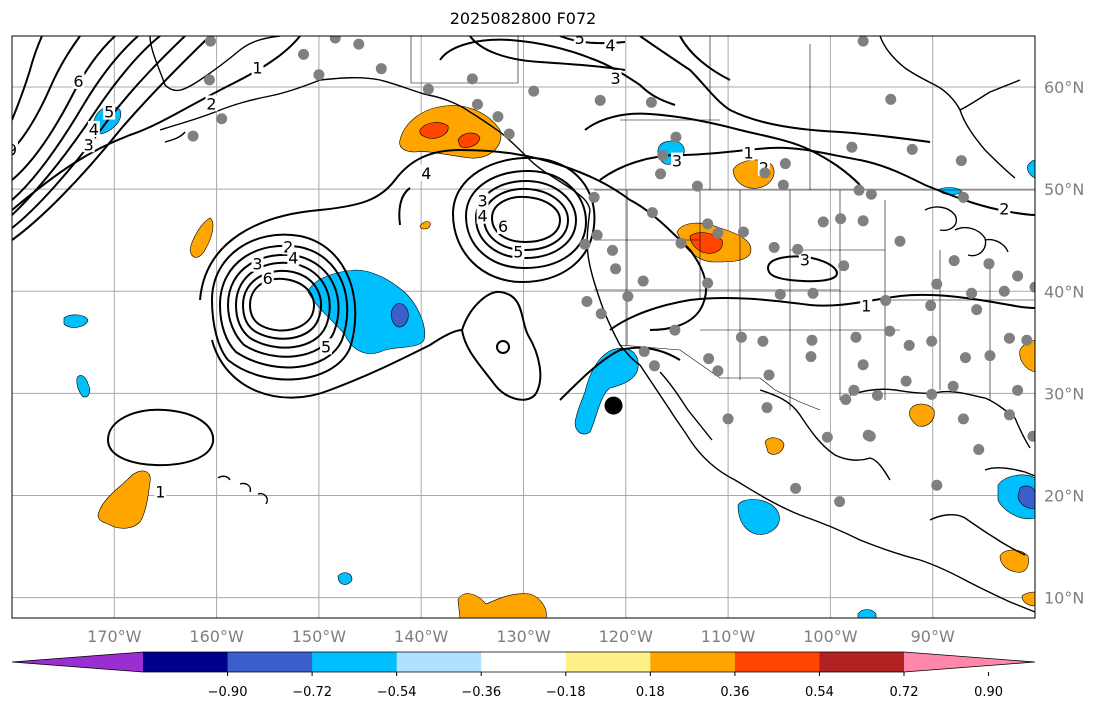  What do you see at coordinates (469, 140) in the screenshot?
I see `anomaly-region-red` at bounding box center [469, 140].